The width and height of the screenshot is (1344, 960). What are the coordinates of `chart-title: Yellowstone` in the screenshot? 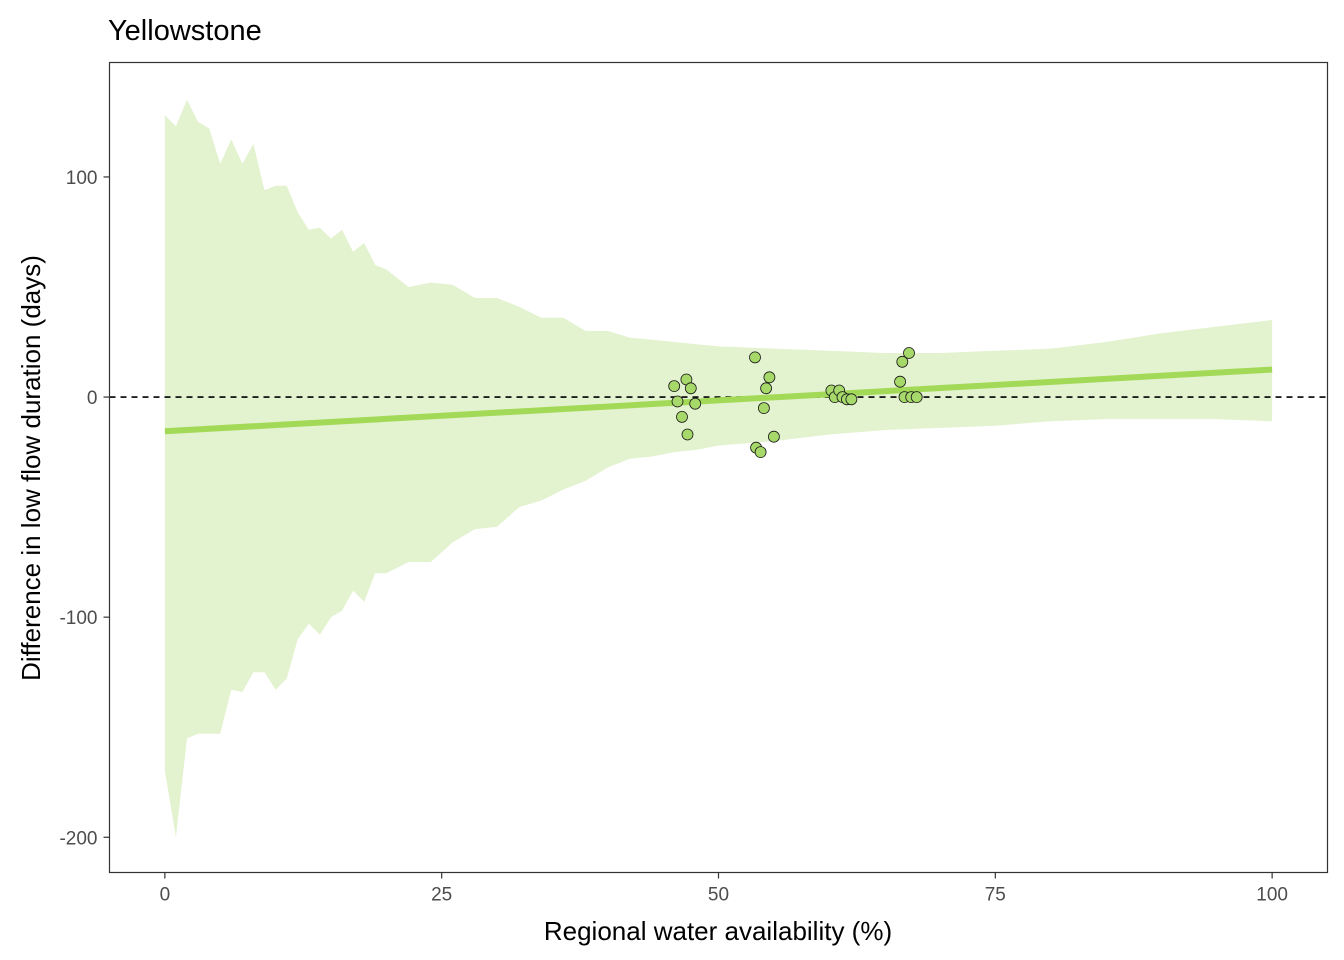 It's located at (185, 31).